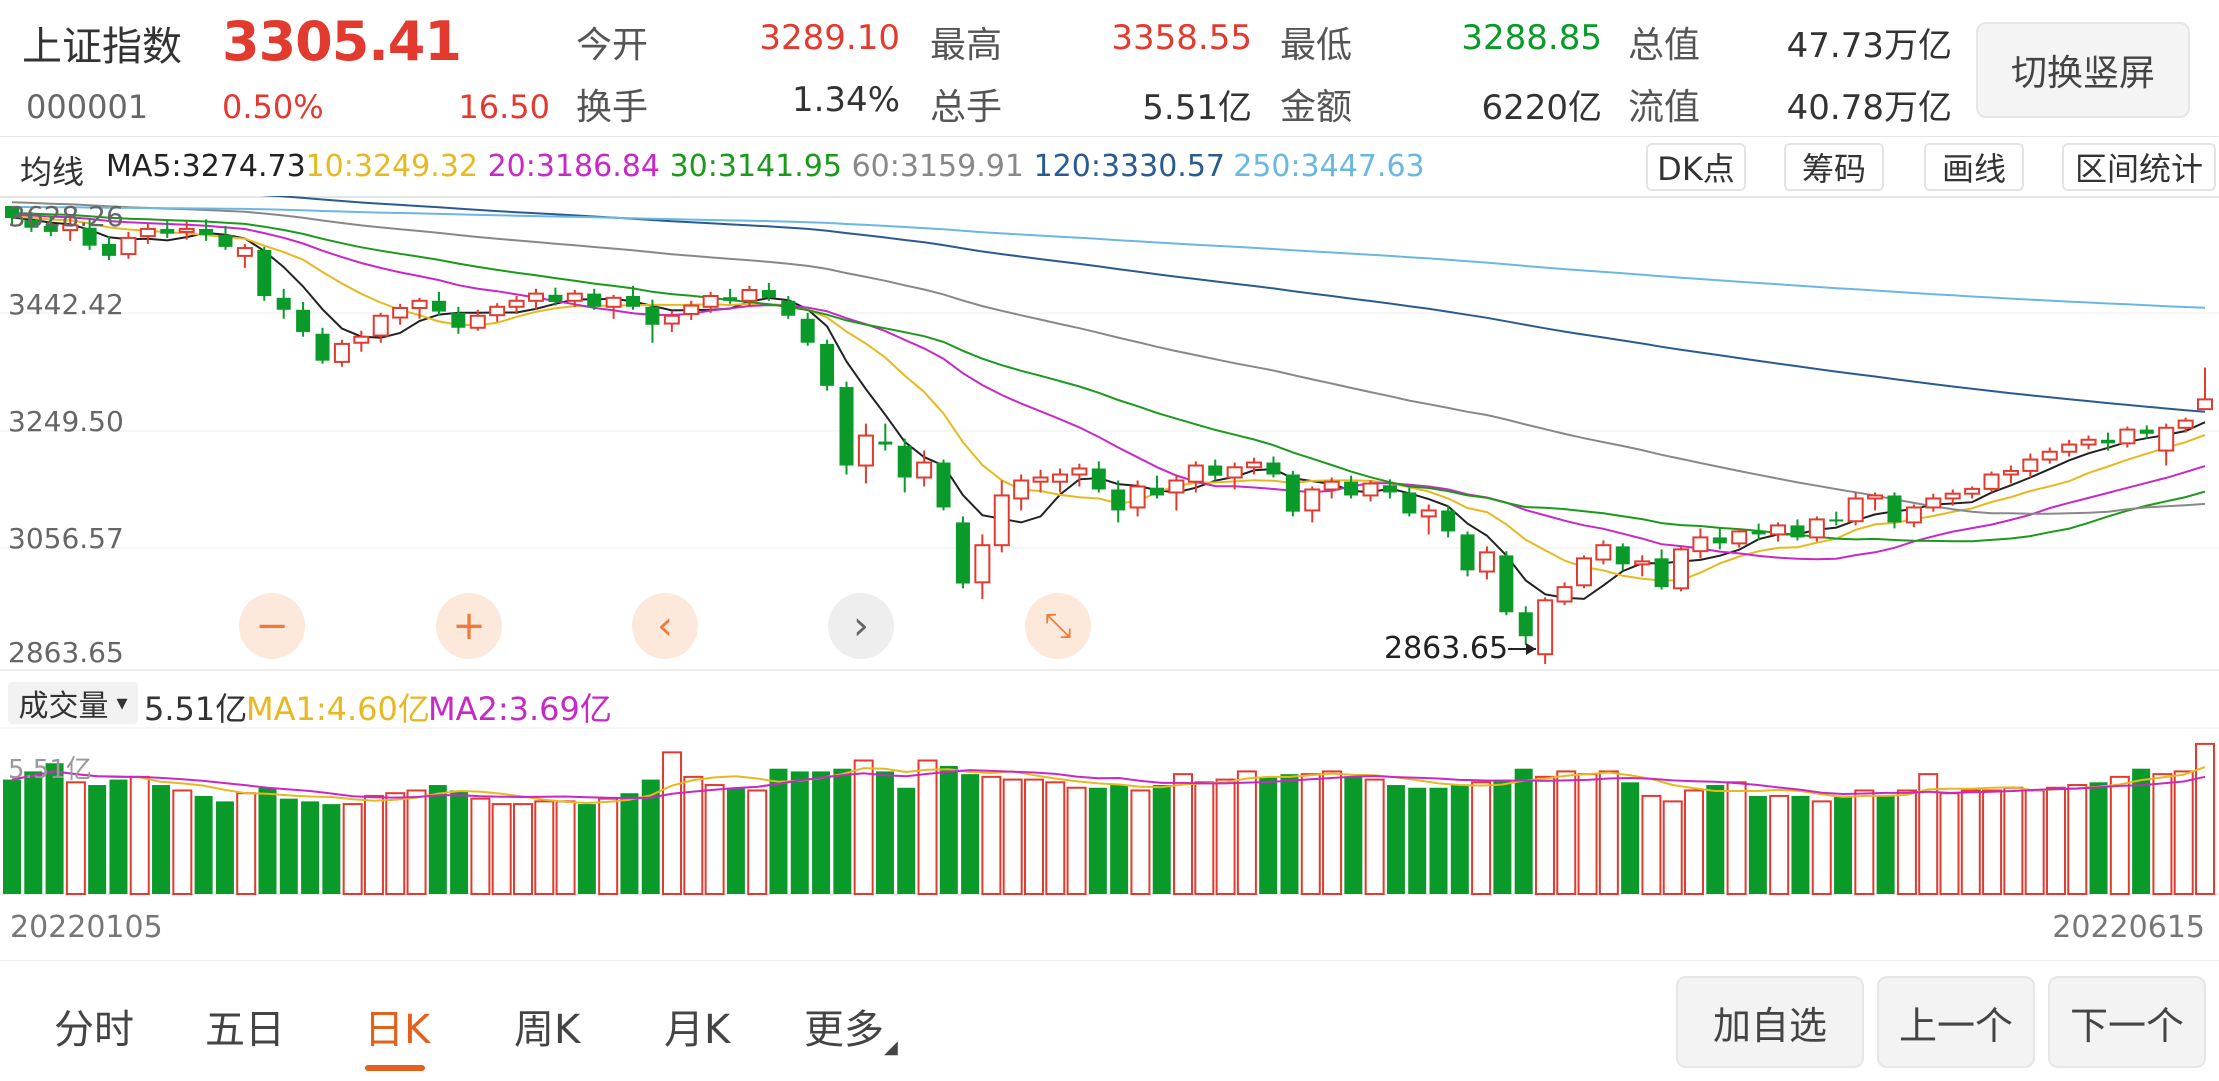  What do you see at coordinates (66, 538) in the screenshot?
I see `y-label-4: 3056.57` at bounding box center [66, 538].